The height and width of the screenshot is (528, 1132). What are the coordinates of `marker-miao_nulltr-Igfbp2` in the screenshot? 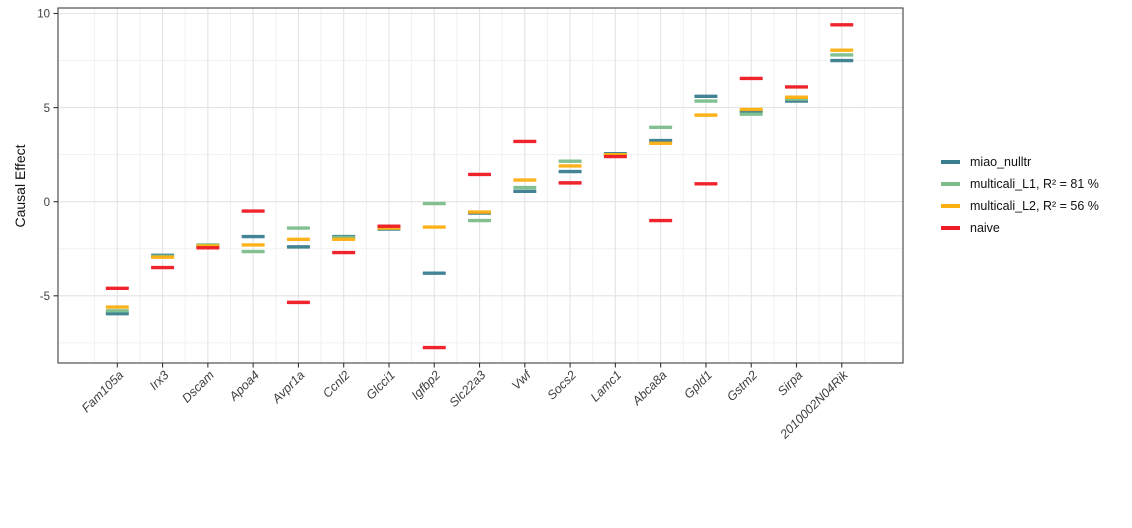 It's located at (434, 273).